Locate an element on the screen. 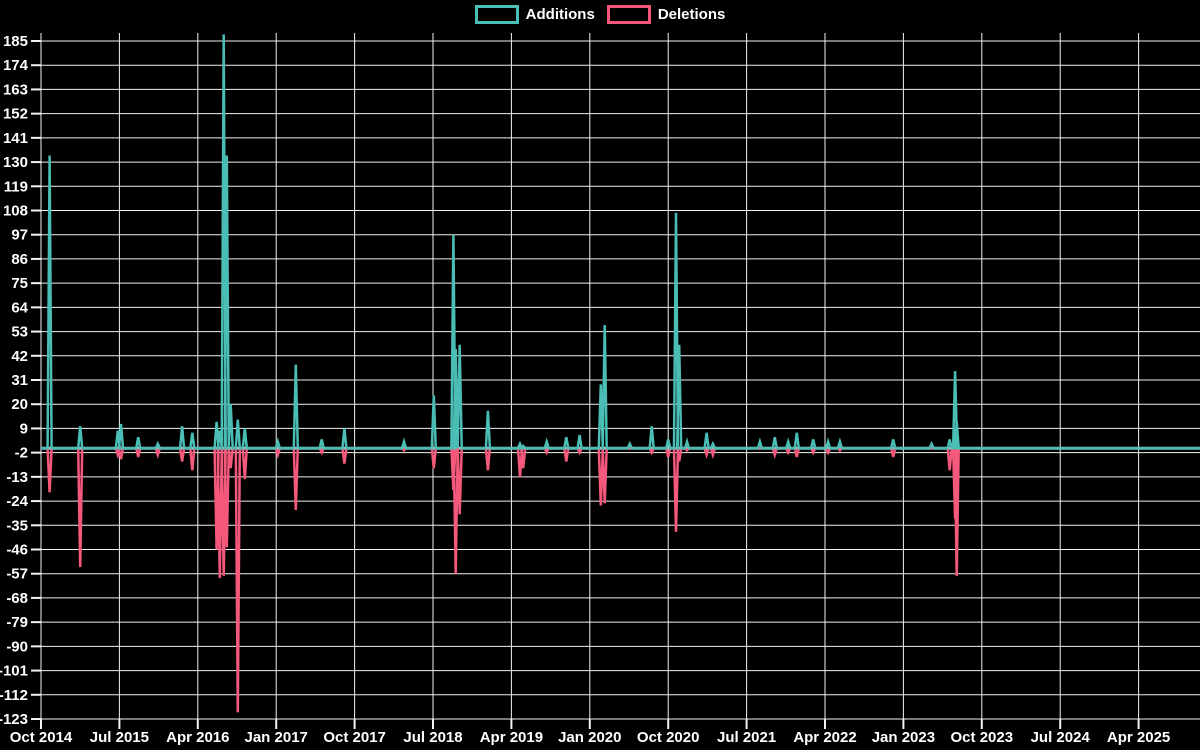  x-axis-label: Oct 2020 is located at coordinates (668, 737).